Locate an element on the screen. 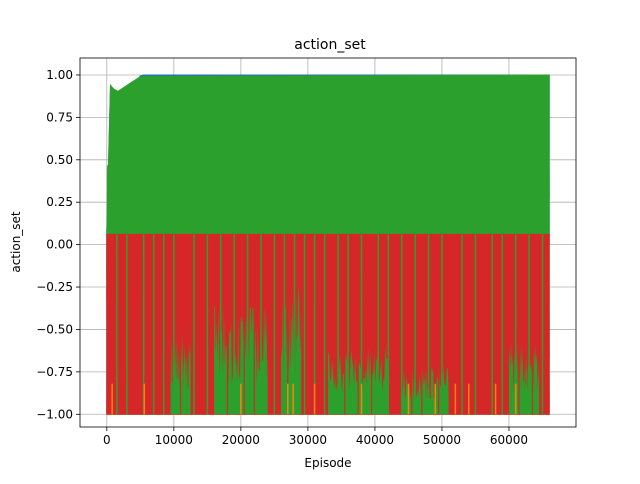 This screenshot has height=484, width=640. y-tick-label: 0.25 is located at coordinates (59, 202).